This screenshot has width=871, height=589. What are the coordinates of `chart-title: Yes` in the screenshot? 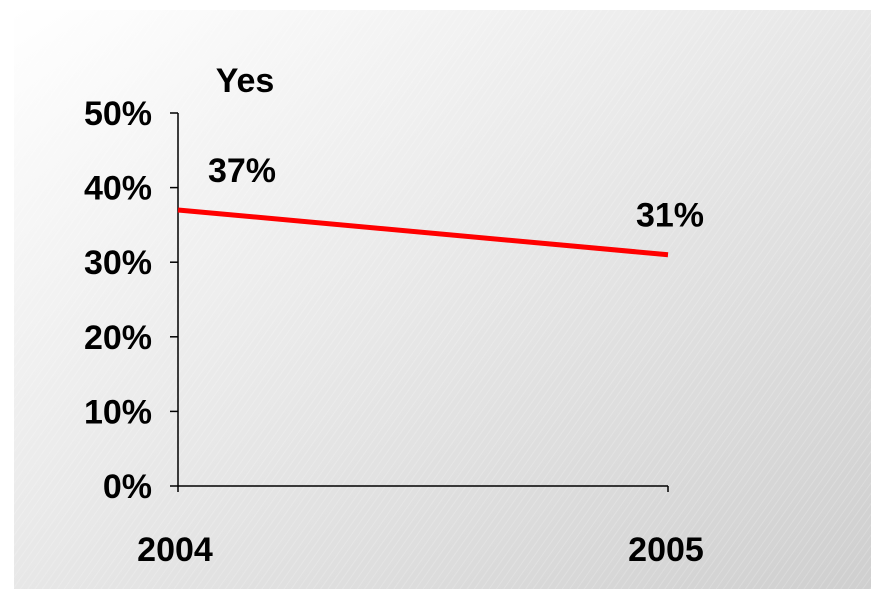 It's located at (245, 81).